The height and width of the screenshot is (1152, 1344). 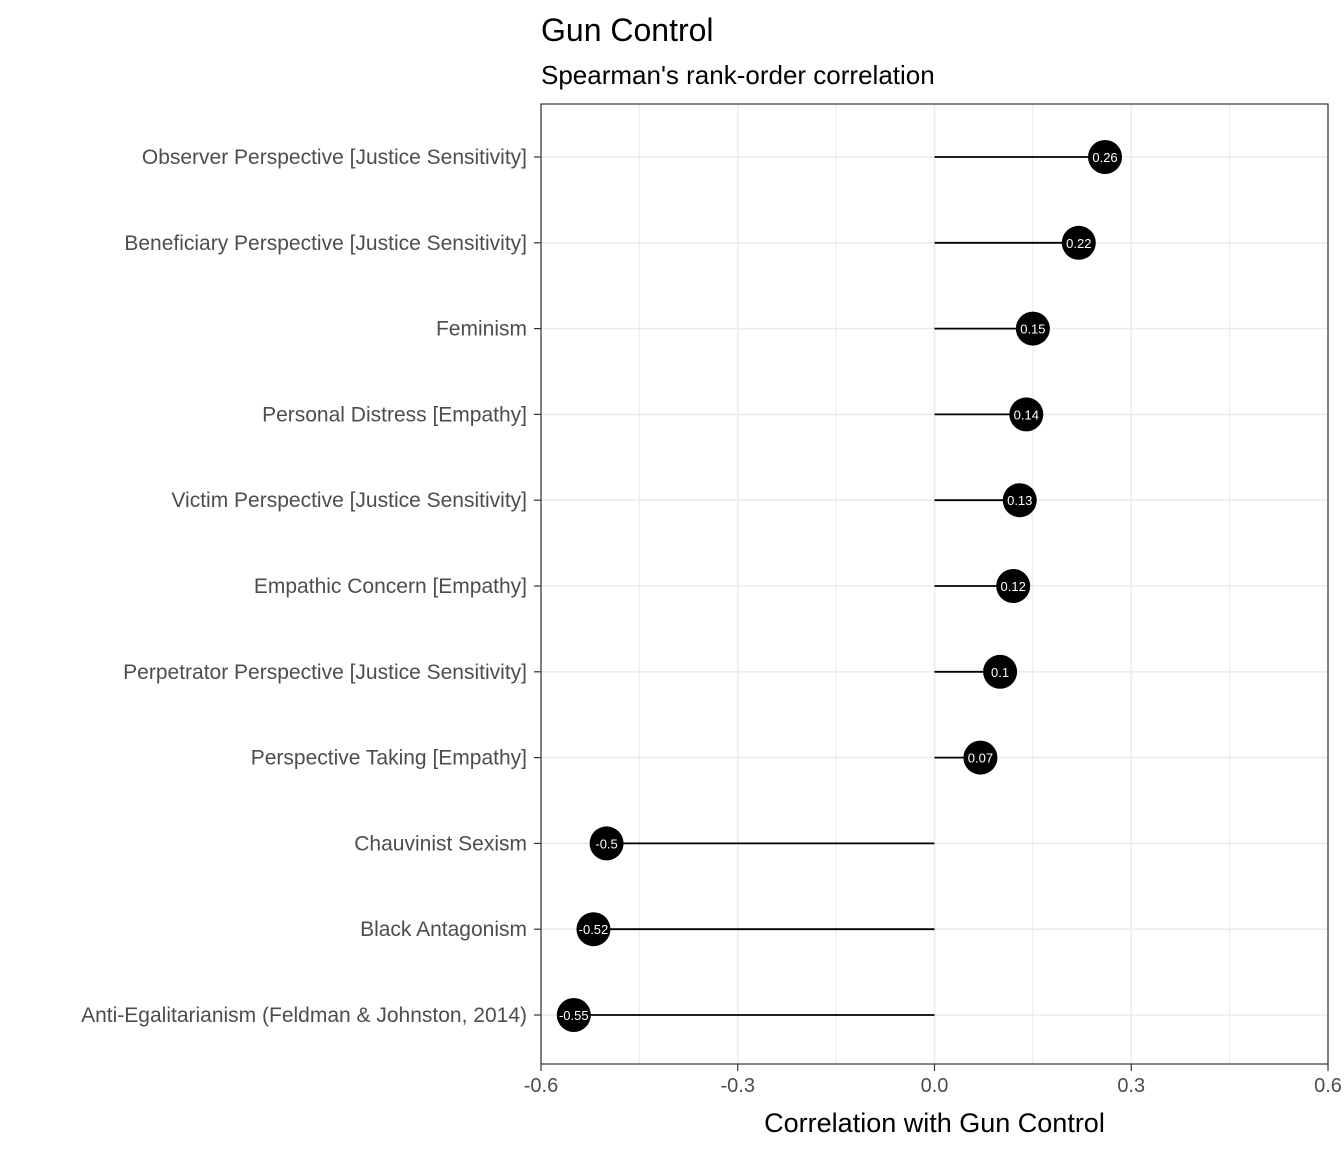 I want to click on data-label: 0.26, so click(x=1104, y=157).